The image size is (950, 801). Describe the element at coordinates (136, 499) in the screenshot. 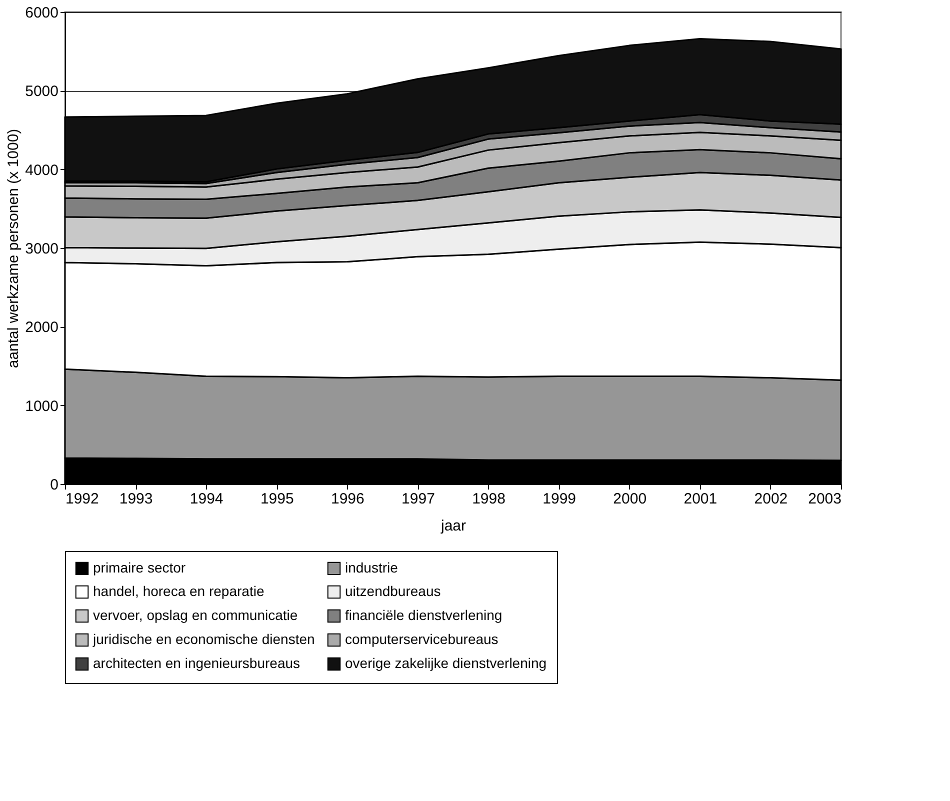

I see `x-tick-label: 1993` at that location.